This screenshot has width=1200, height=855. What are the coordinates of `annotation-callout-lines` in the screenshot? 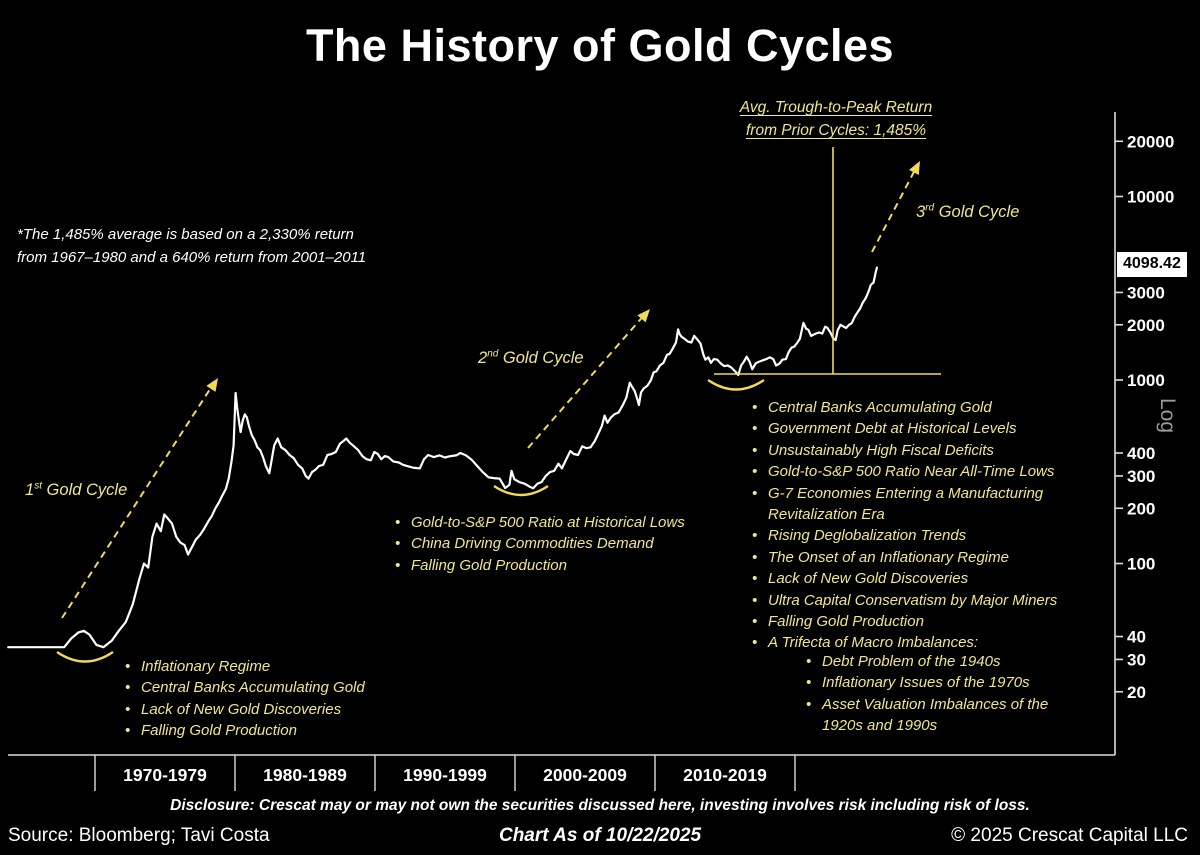 It's located at (827, 261).